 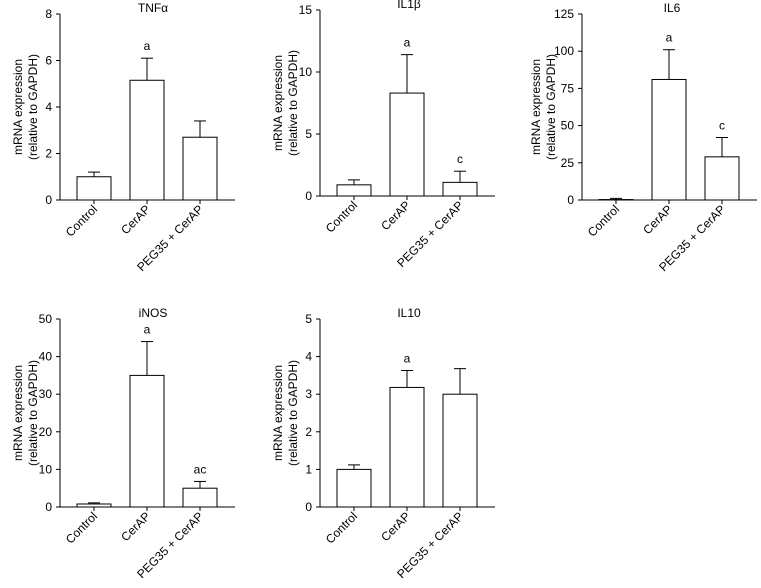 I want to click on y-tick-label: 30, so click(x=46, y=394).